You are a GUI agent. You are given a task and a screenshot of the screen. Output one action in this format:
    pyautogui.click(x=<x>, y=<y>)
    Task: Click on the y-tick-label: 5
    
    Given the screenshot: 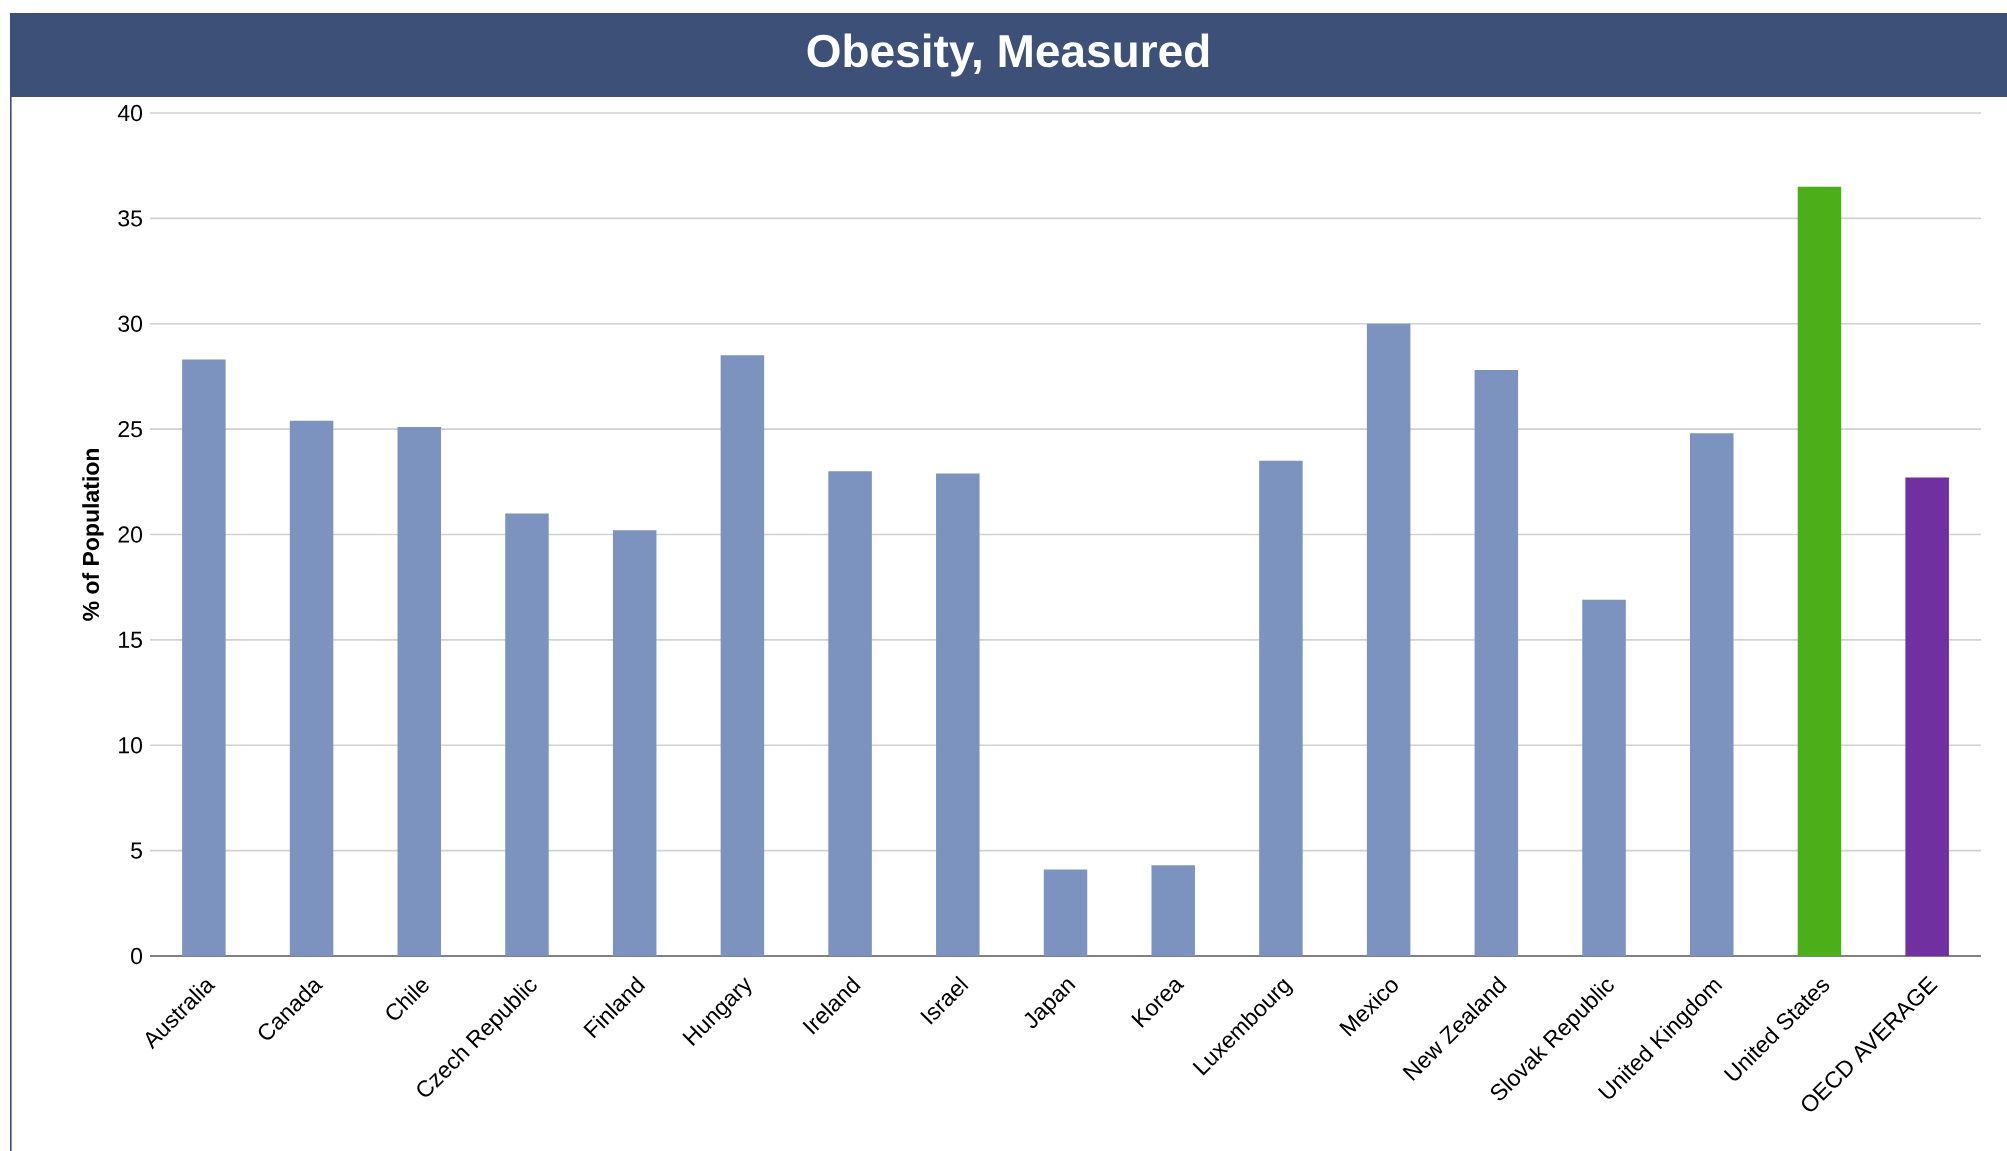 What is the action you would take?
    pyautogui.click(x=136, y=850)
    